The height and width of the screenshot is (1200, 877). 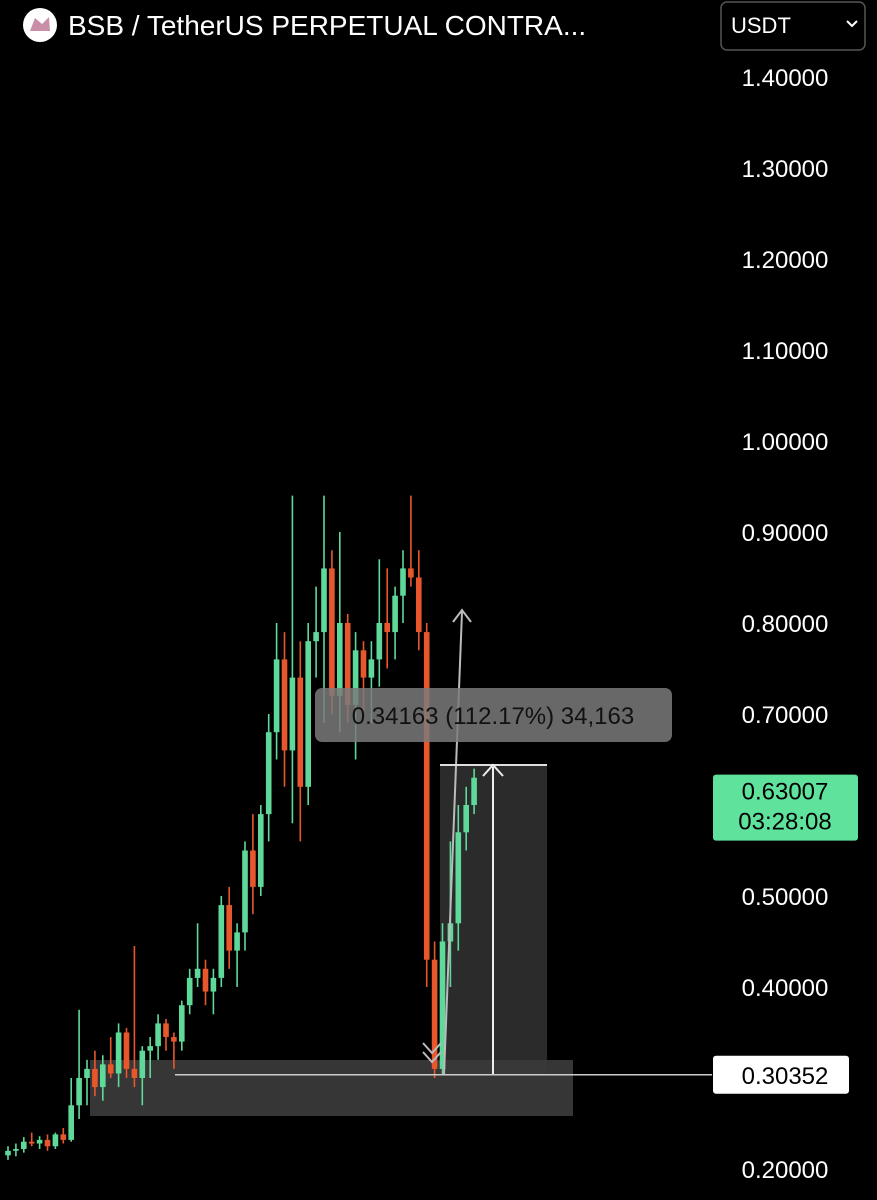 I want to click on measure-label: 0.34163 (112.17%) 34,163, so click(x=493, y=716).